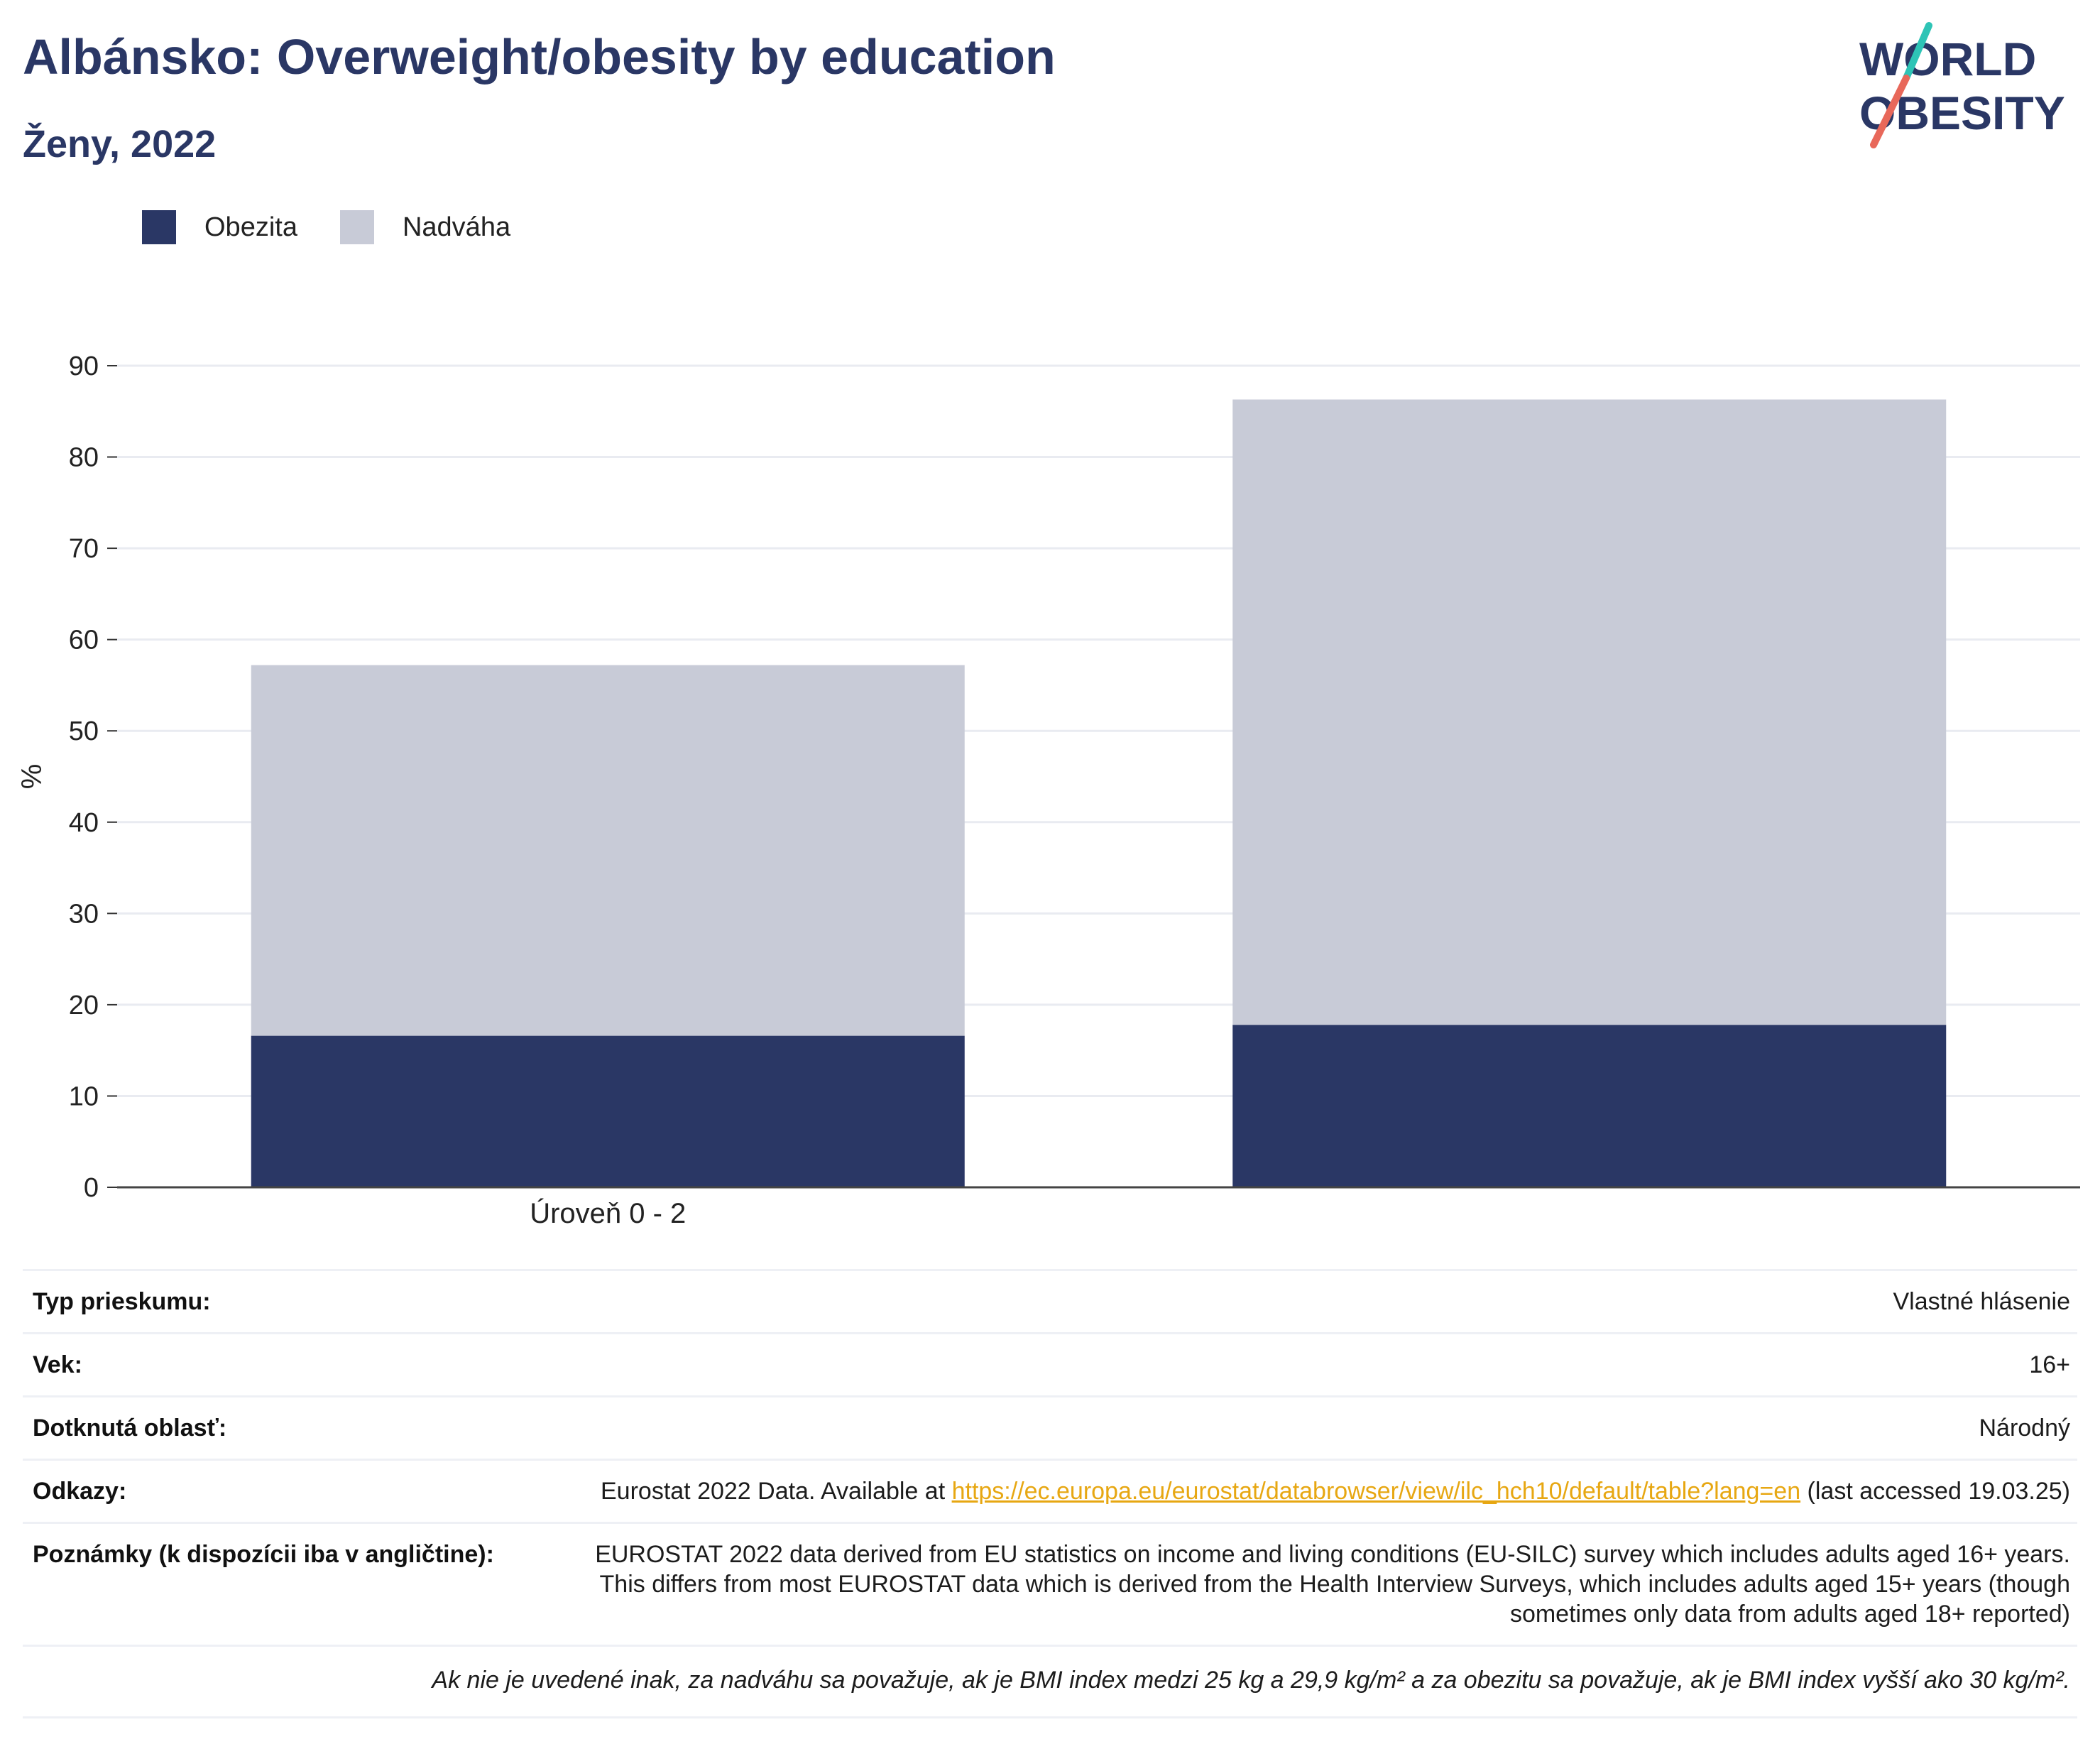 This screenshot has width=2100, height=1749. What do you see at coordinates (84, 640) in the screenshot?
I see `y-tick-label: 60` at bounding box center [84, 640].